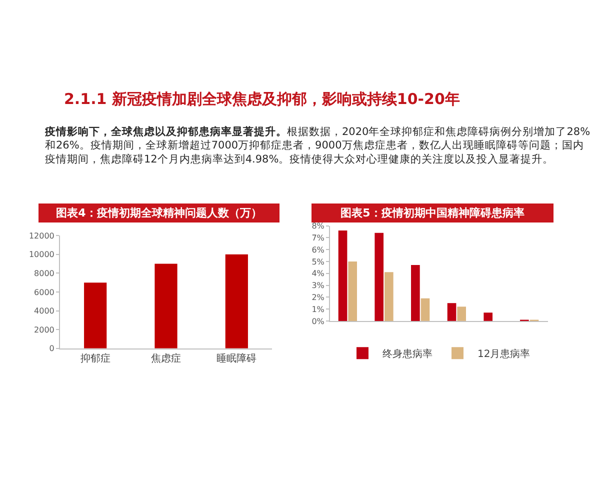 The width and height of the screenshot is (600, 480). I want to click on x-tick-label: 焦虑症, so click(166, 358).